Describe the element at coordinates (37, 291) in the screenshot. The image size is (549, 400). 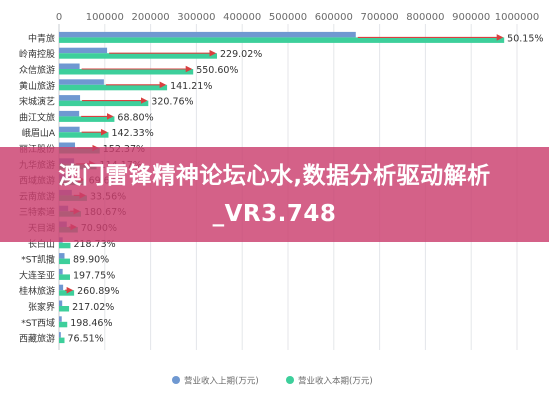
I see `category-label: 桂林旅游` at that location.